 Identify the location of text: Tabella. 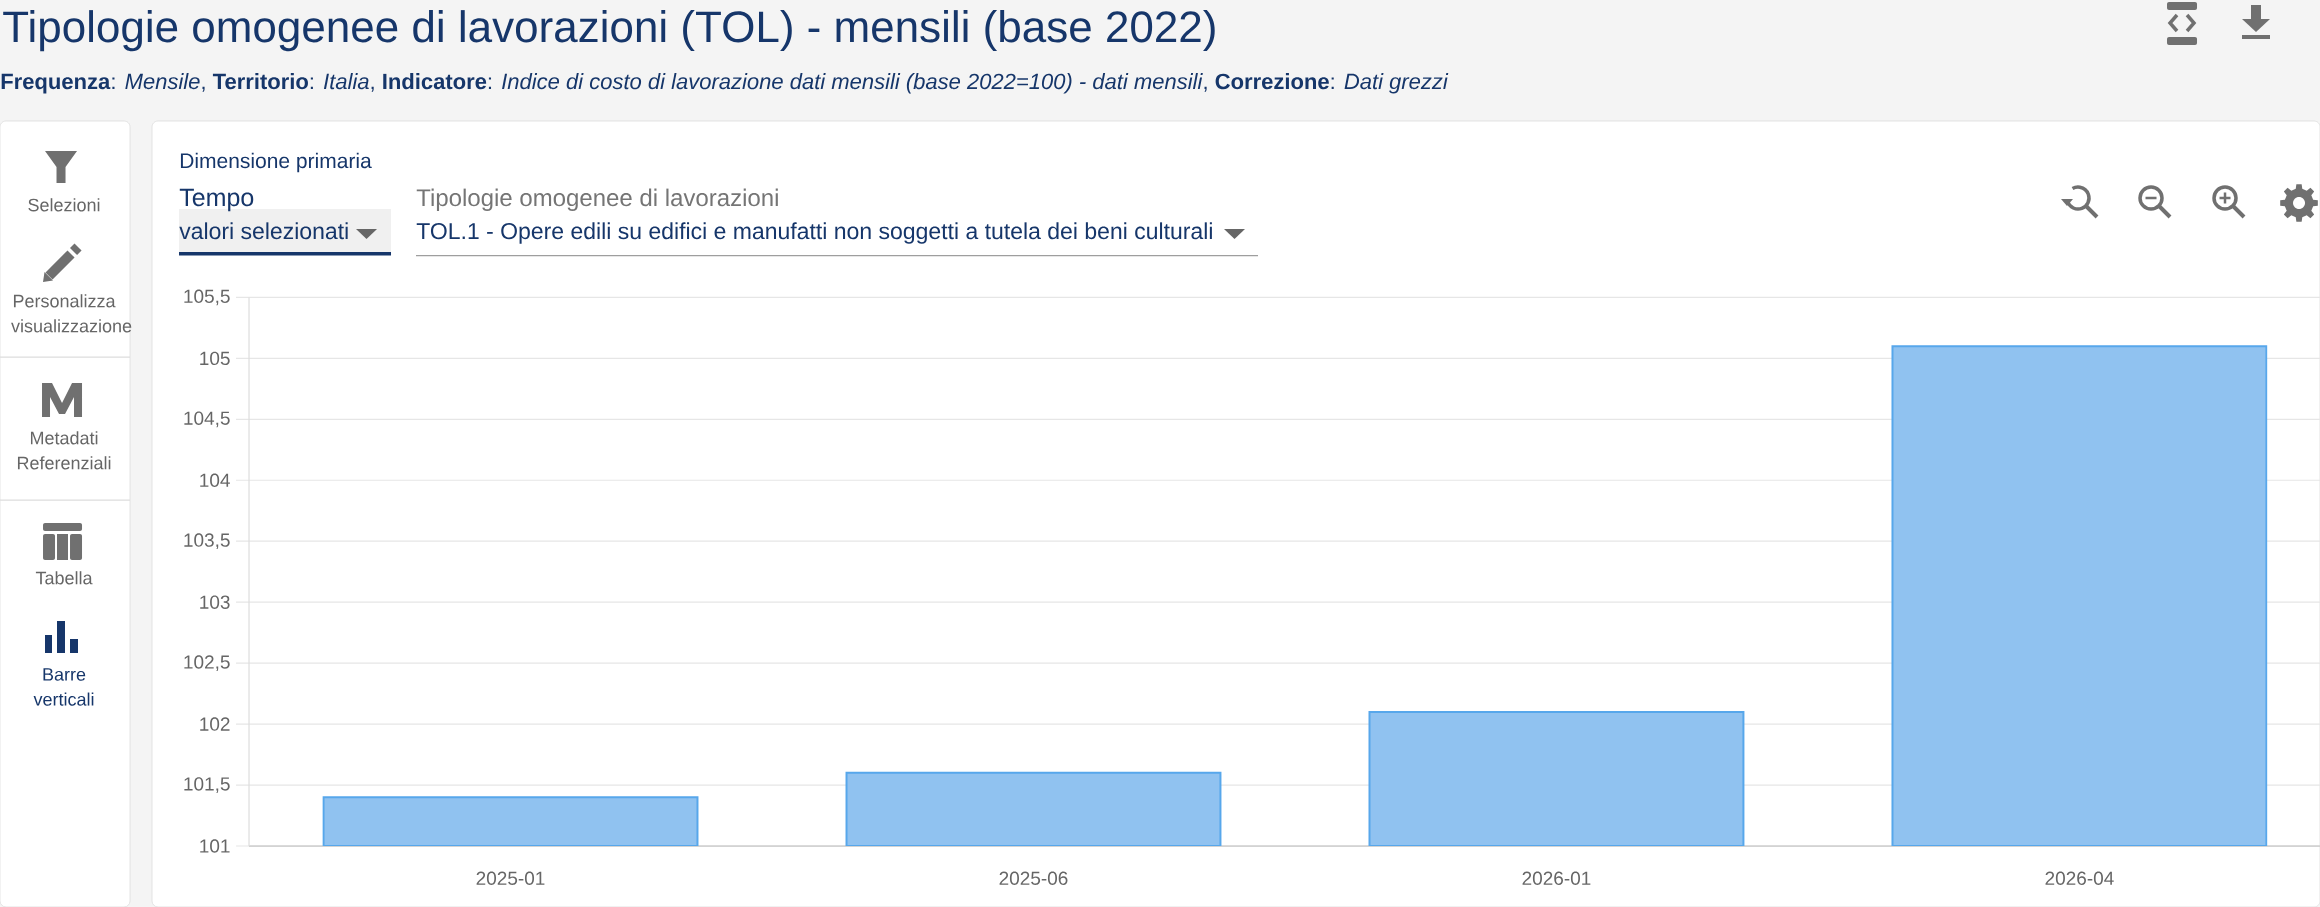
(64, 578).